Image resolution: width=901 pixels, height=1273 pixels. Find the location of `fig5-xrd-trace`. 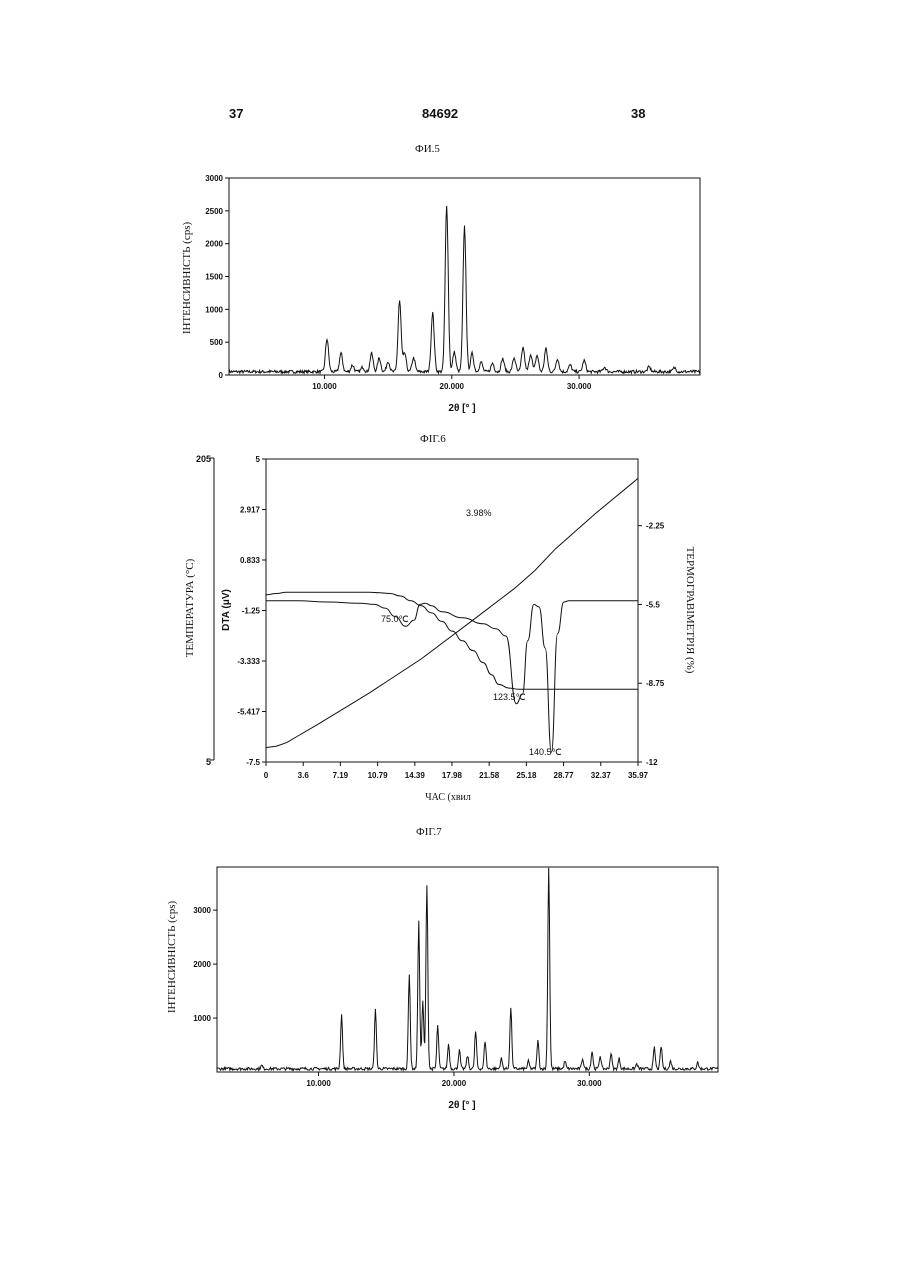

fig5-xrd-trace is located at coordinates (464, 289).